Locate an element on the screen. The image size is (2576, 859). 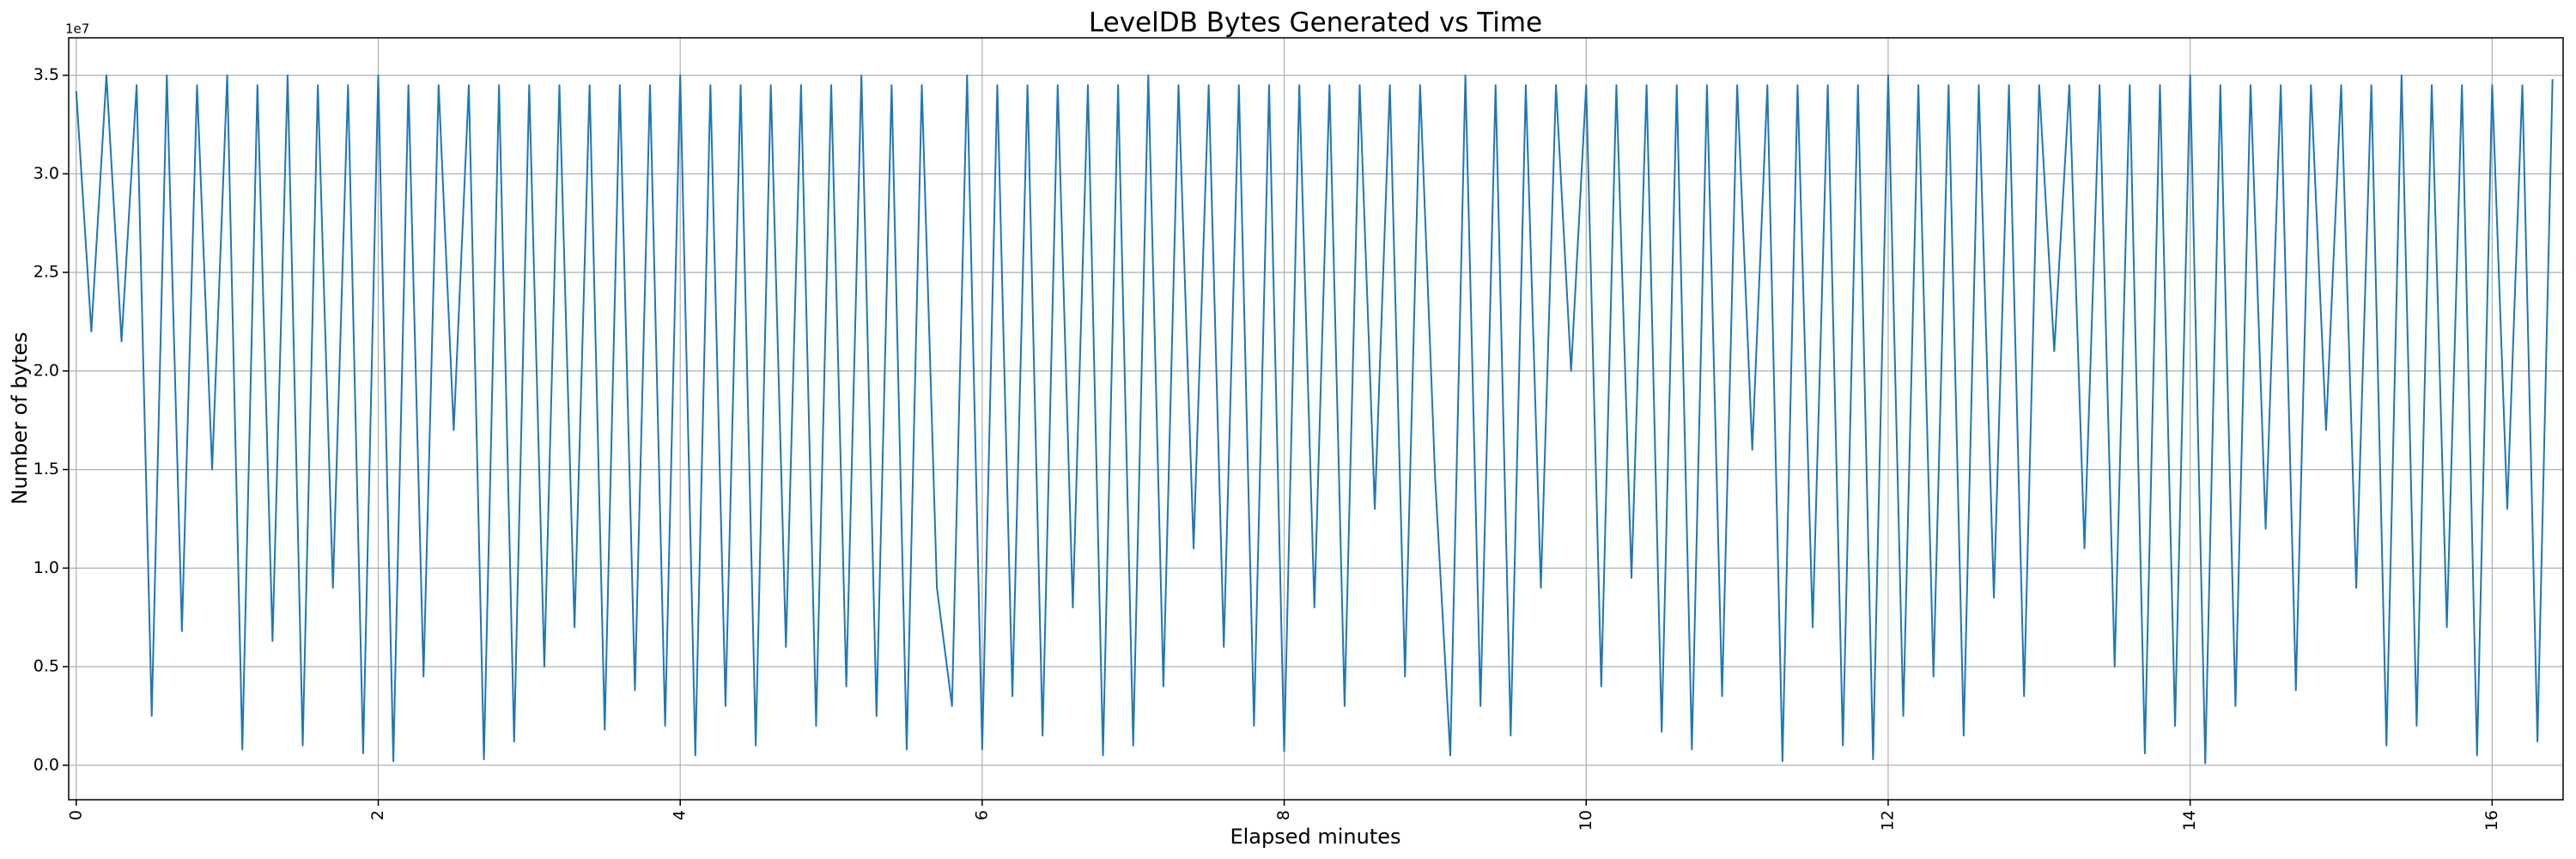
y-tick-label: 1.0 is located at coordinates (46, 567).